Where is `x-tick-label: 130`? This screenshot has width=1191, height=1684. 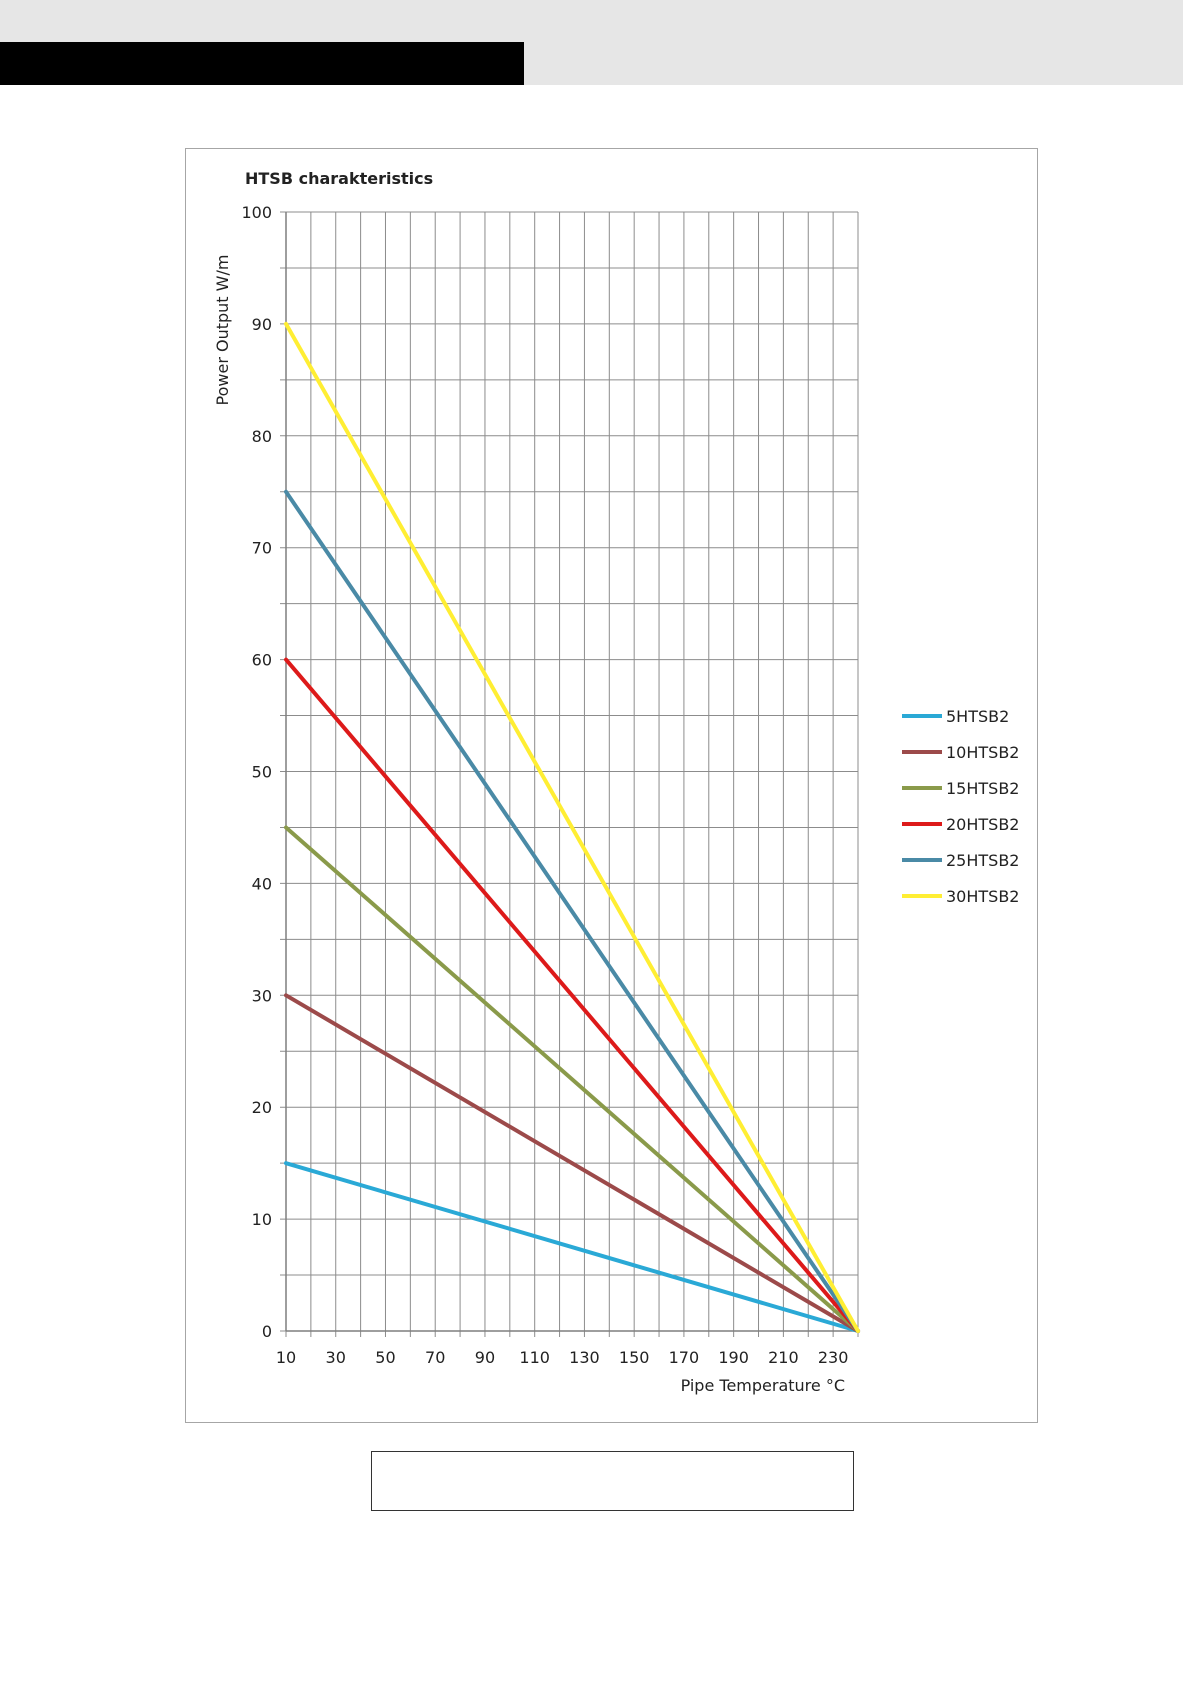 x-tick-label: 130 is located at coordinates (584, 1357).